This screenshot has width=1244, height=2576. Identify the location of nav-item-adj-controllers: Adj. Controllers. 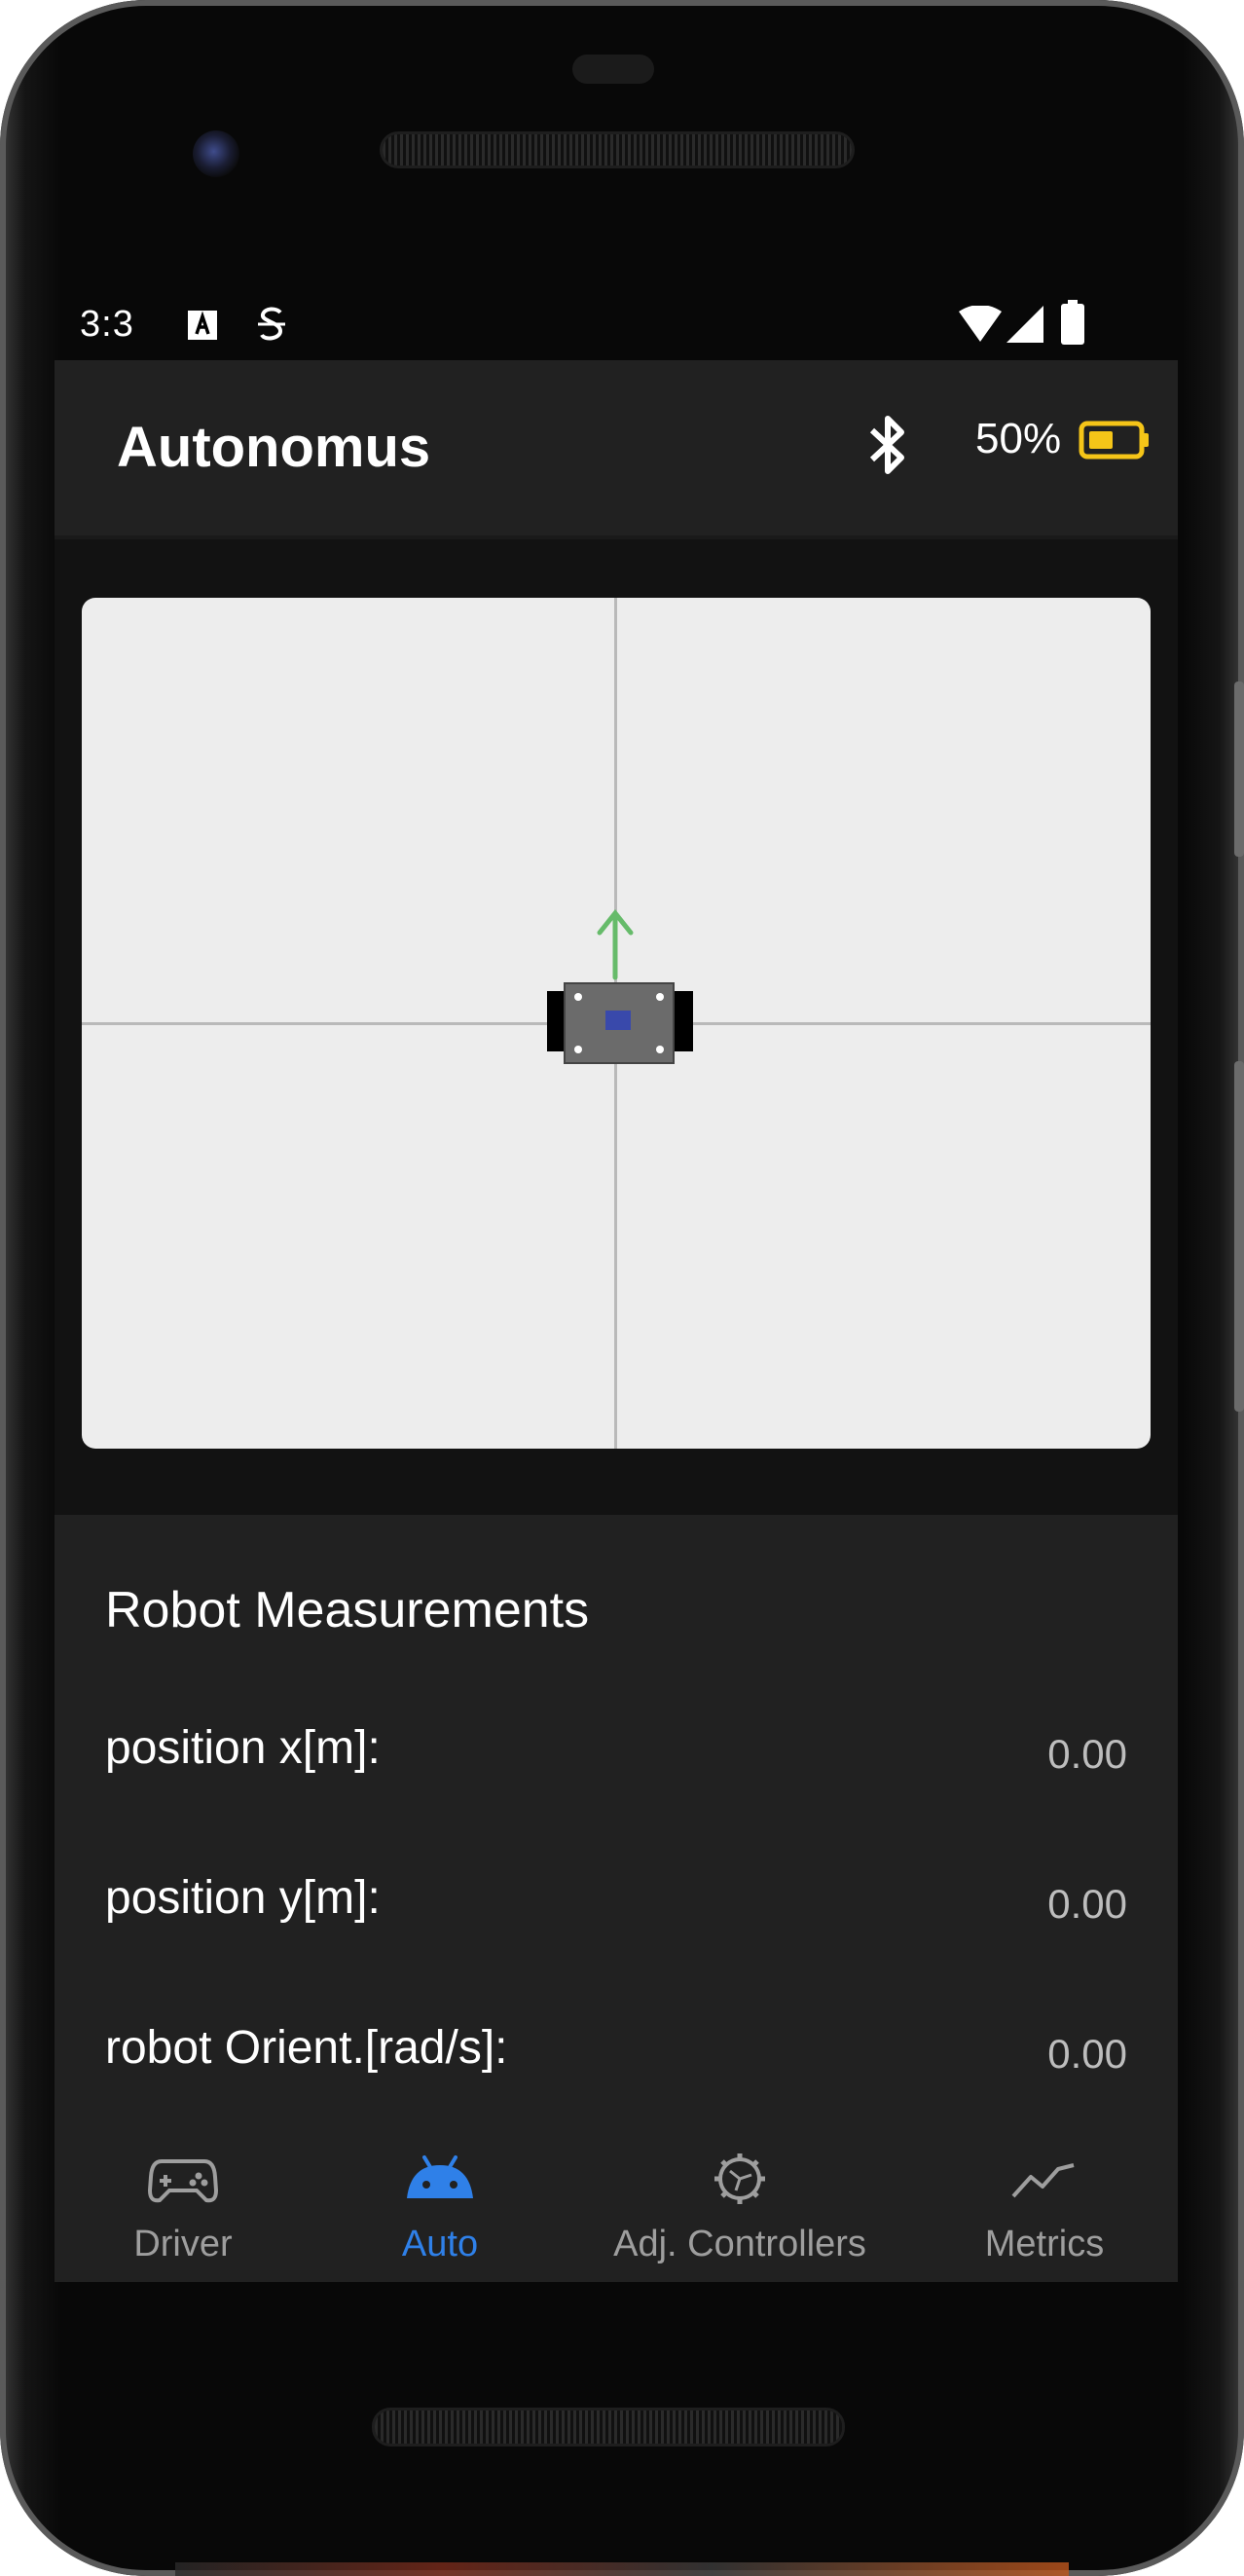
(739, 2205).